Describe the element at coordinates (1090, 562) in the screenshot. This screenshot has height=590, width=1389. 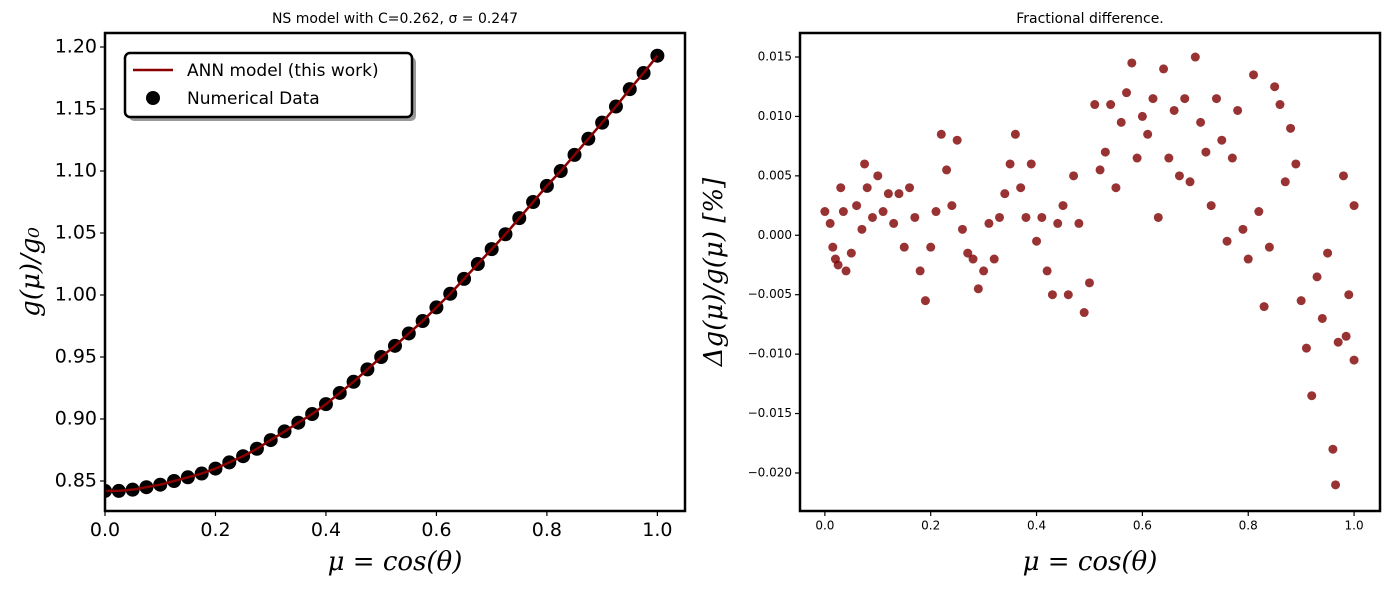
I see `x-axis-label: μ = cos(θ)` at that location.